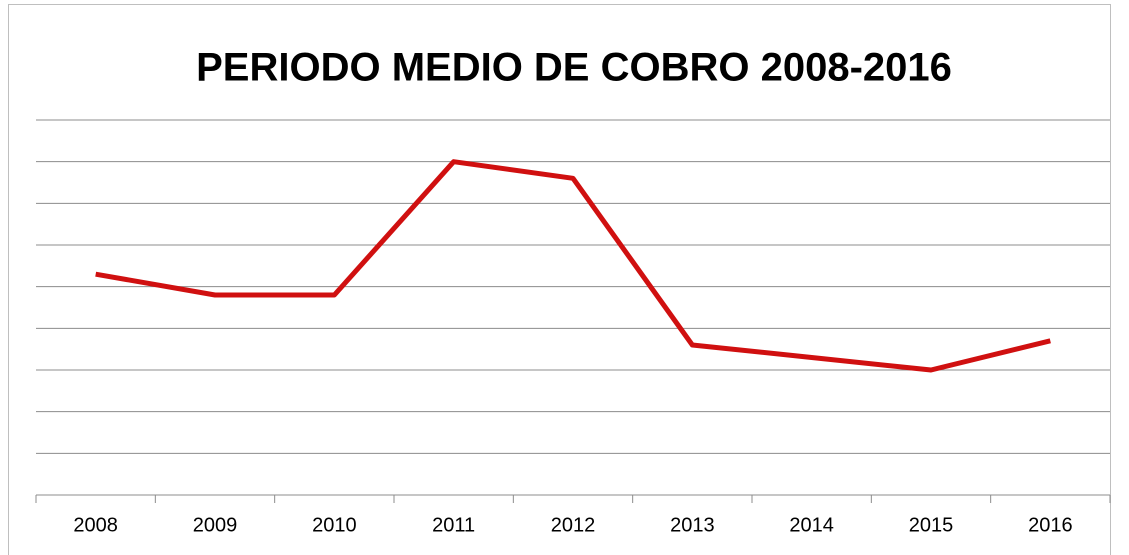  I want to click on x-tick-label: 2014, so click(811, 525).